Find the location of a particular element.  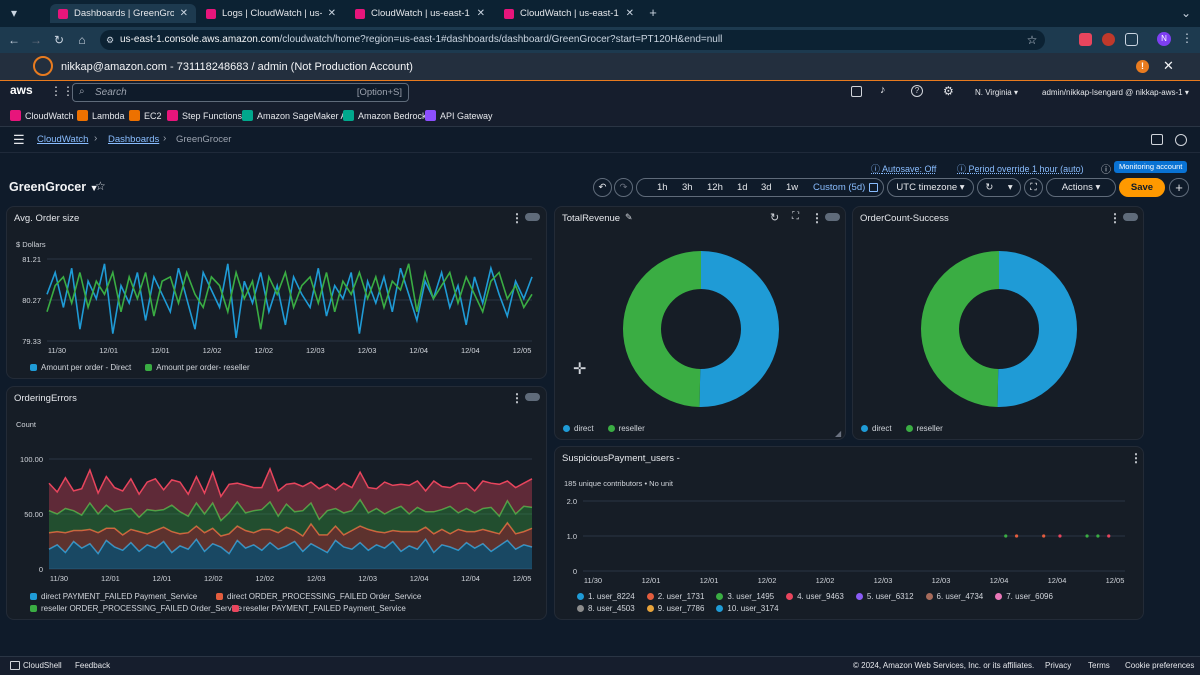

range-1d: 1d is located at coordinates (742, 187).